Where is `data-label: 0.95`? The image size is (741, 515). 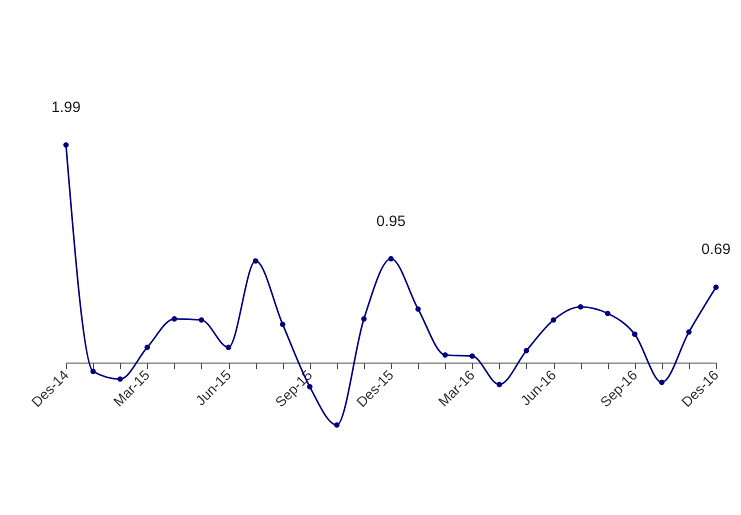 data-label: 0.95 is located at coordinates (391, 221).